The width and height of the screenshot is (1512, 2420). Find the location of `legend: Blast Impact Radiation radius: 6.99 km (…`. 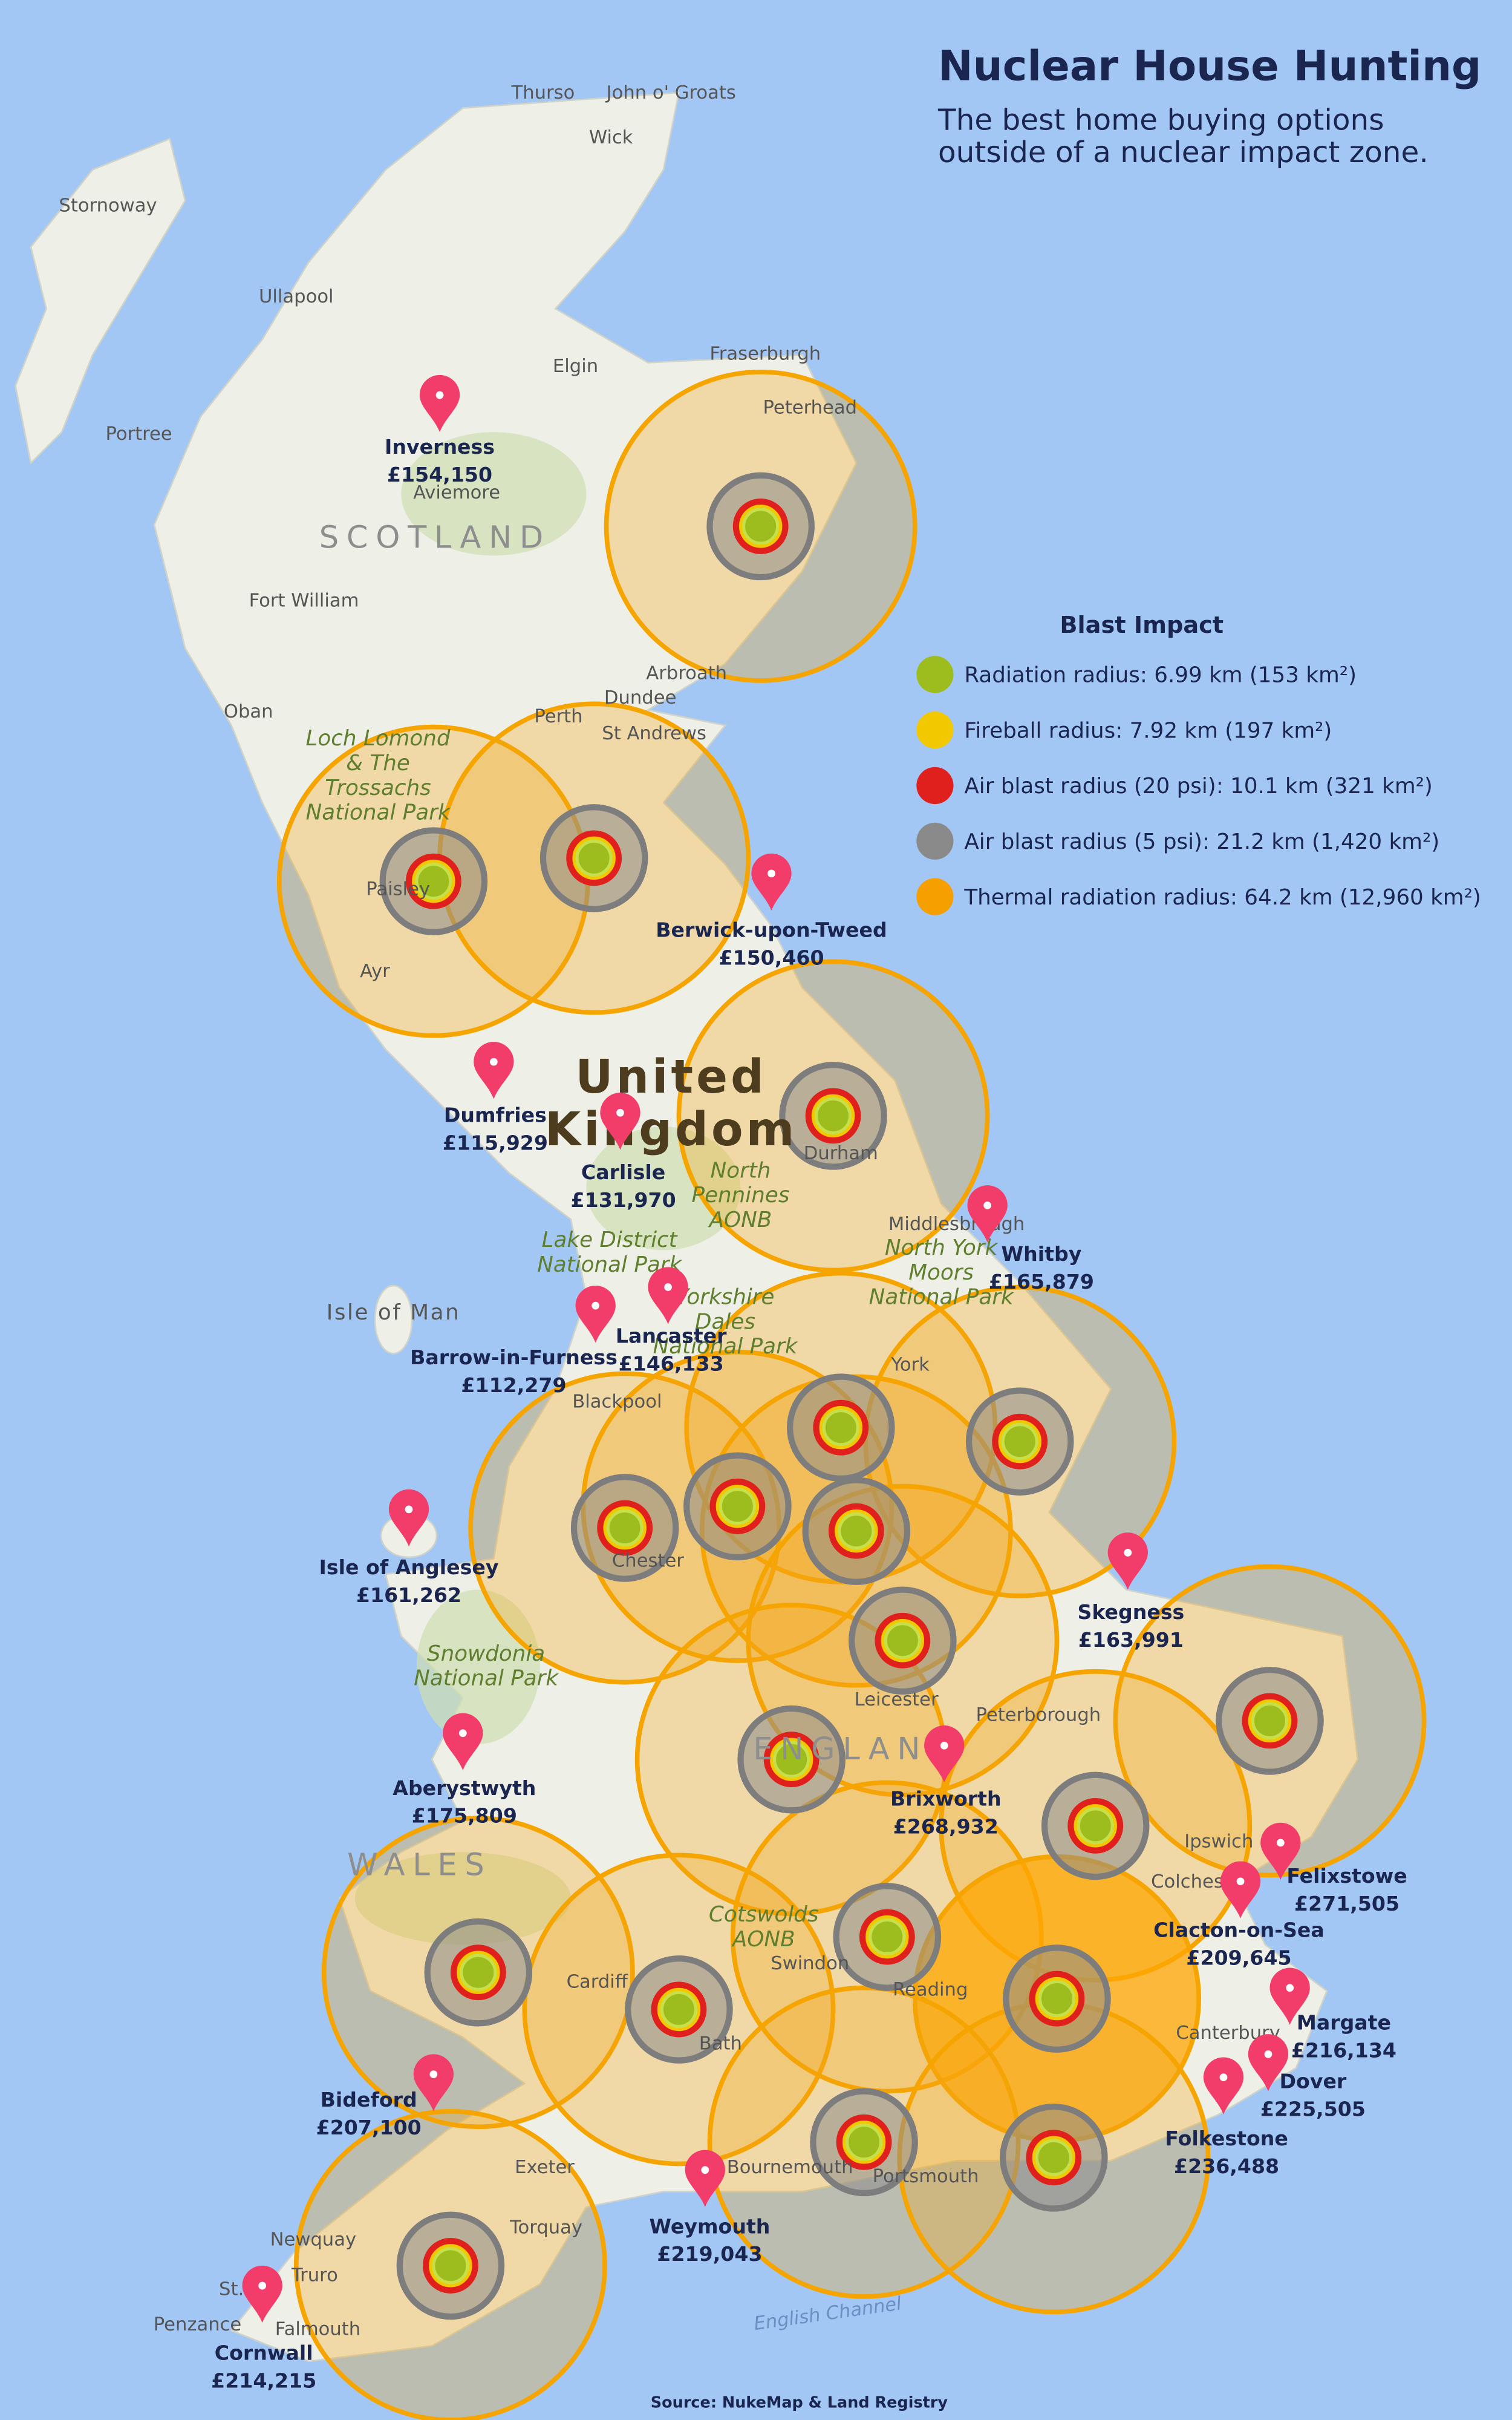

legend: Blast Impact Radiation radius: 6.99 km (… is located at coordinates (1198, 764).